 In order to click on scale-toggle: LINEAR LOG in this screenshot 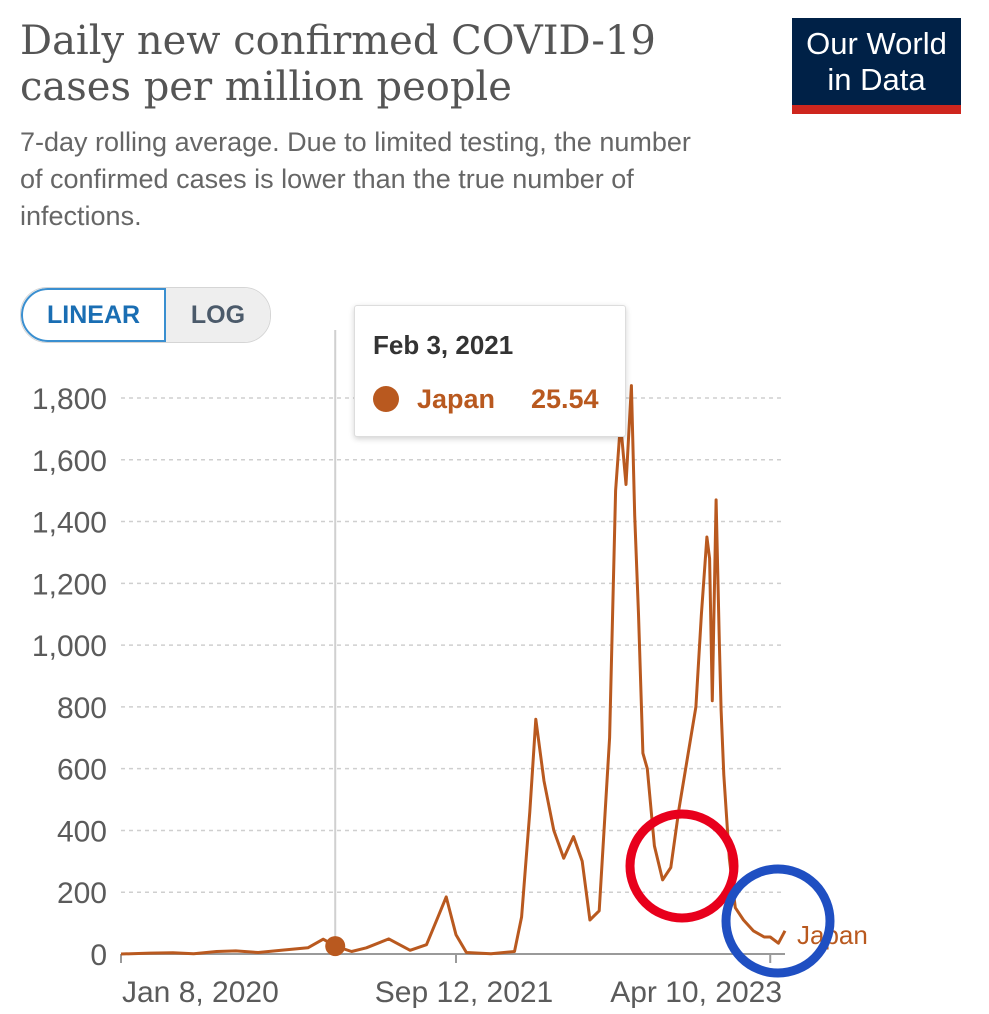, I will do `click(145, 315)`.